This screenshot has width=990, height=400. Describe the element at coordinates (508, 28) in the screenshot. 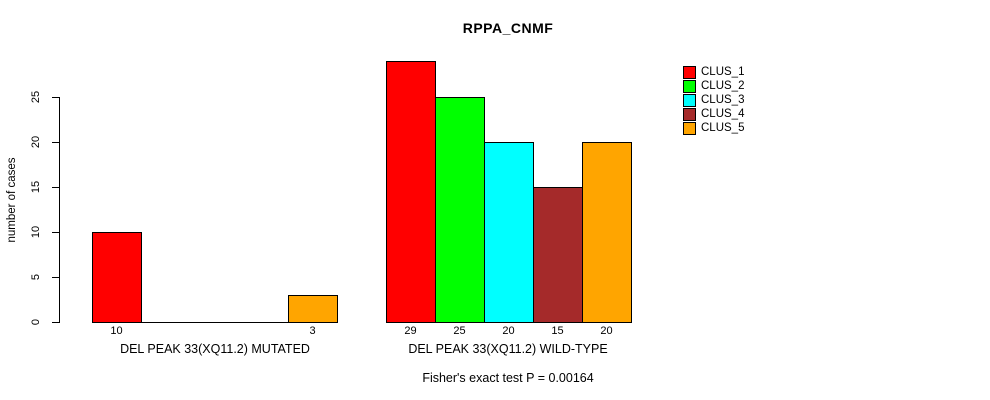

I see `chart-title: RPPA_CNMF` at that location.